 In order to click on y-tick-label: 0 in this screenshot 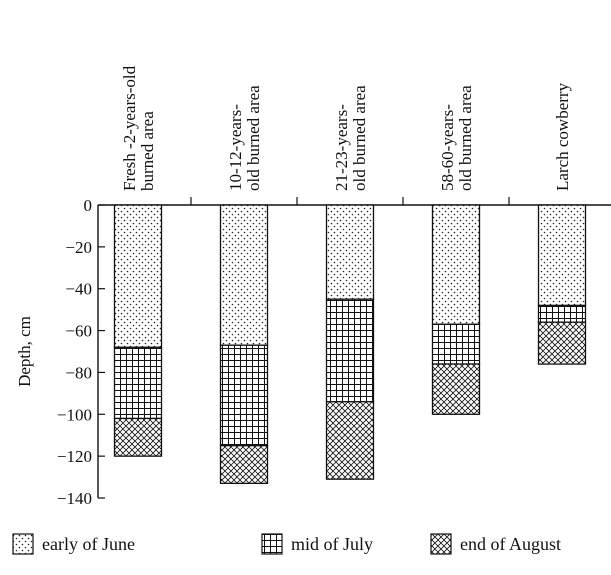, I will do `click(88, 205)`.